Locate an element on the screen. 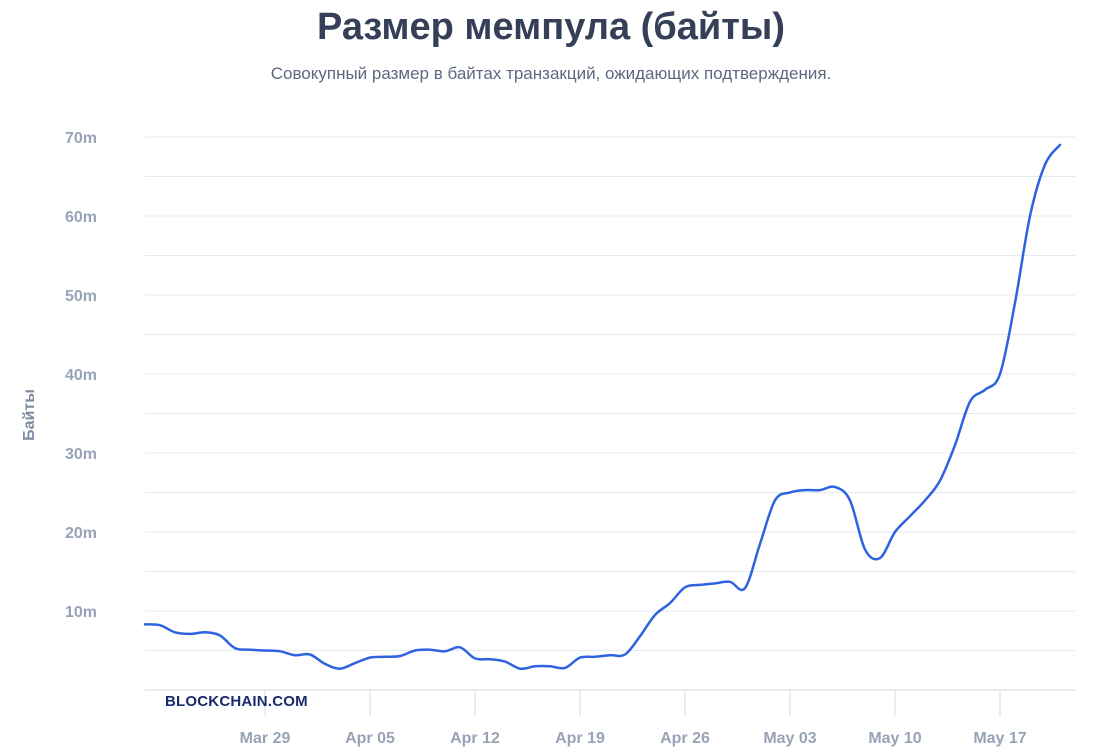  y-tick-label: 60m is located at coordinates (81, 217).